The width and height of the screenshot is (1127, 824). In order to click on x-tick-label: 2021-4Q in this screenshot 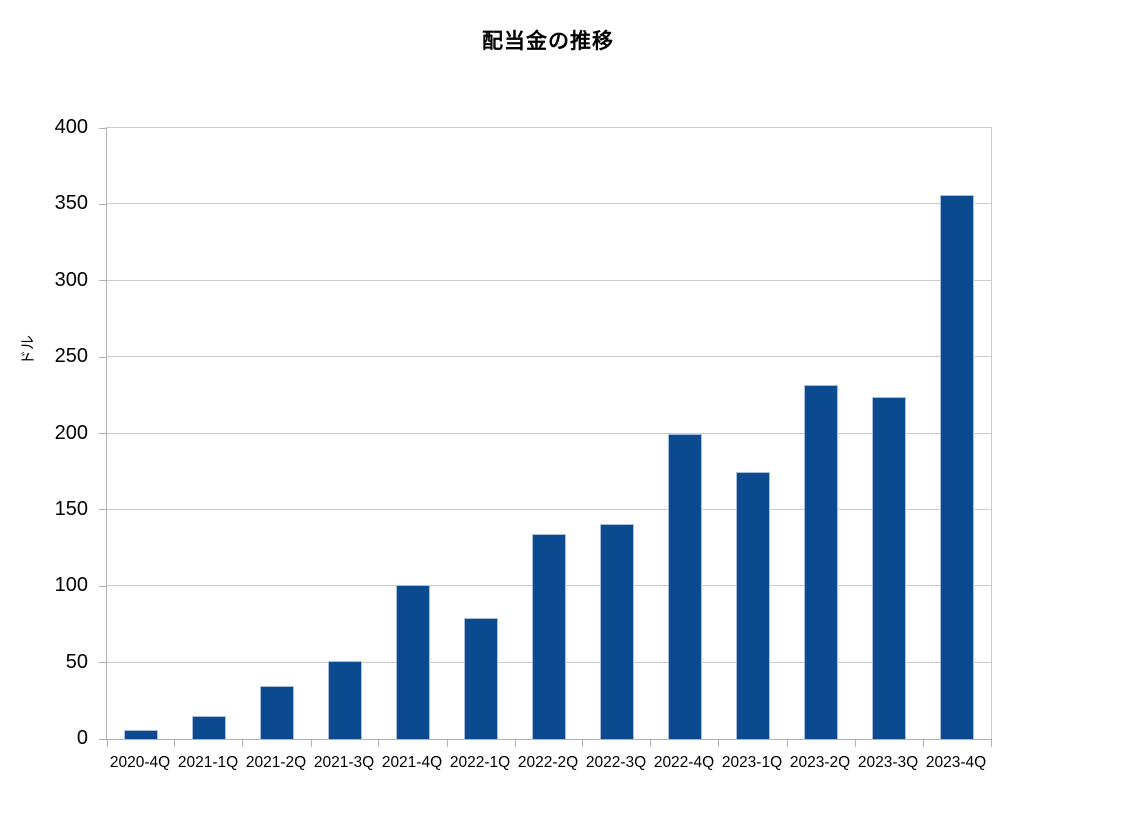, I will do `click(412, 762)`.